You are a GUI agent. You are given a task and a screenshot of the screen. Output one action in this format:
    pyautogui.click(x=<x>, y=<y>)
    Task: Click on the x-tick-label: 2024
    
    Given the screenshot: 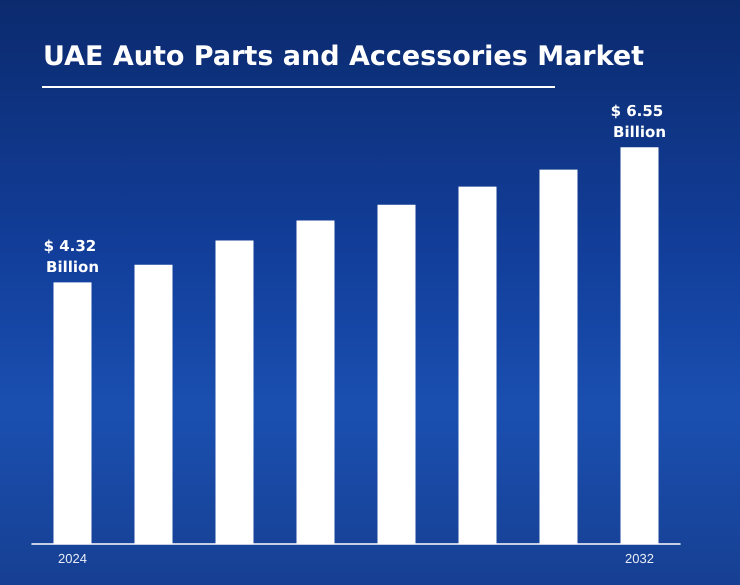 What is the action you would take?
    pyautogui.click(x=72, y=558)
    